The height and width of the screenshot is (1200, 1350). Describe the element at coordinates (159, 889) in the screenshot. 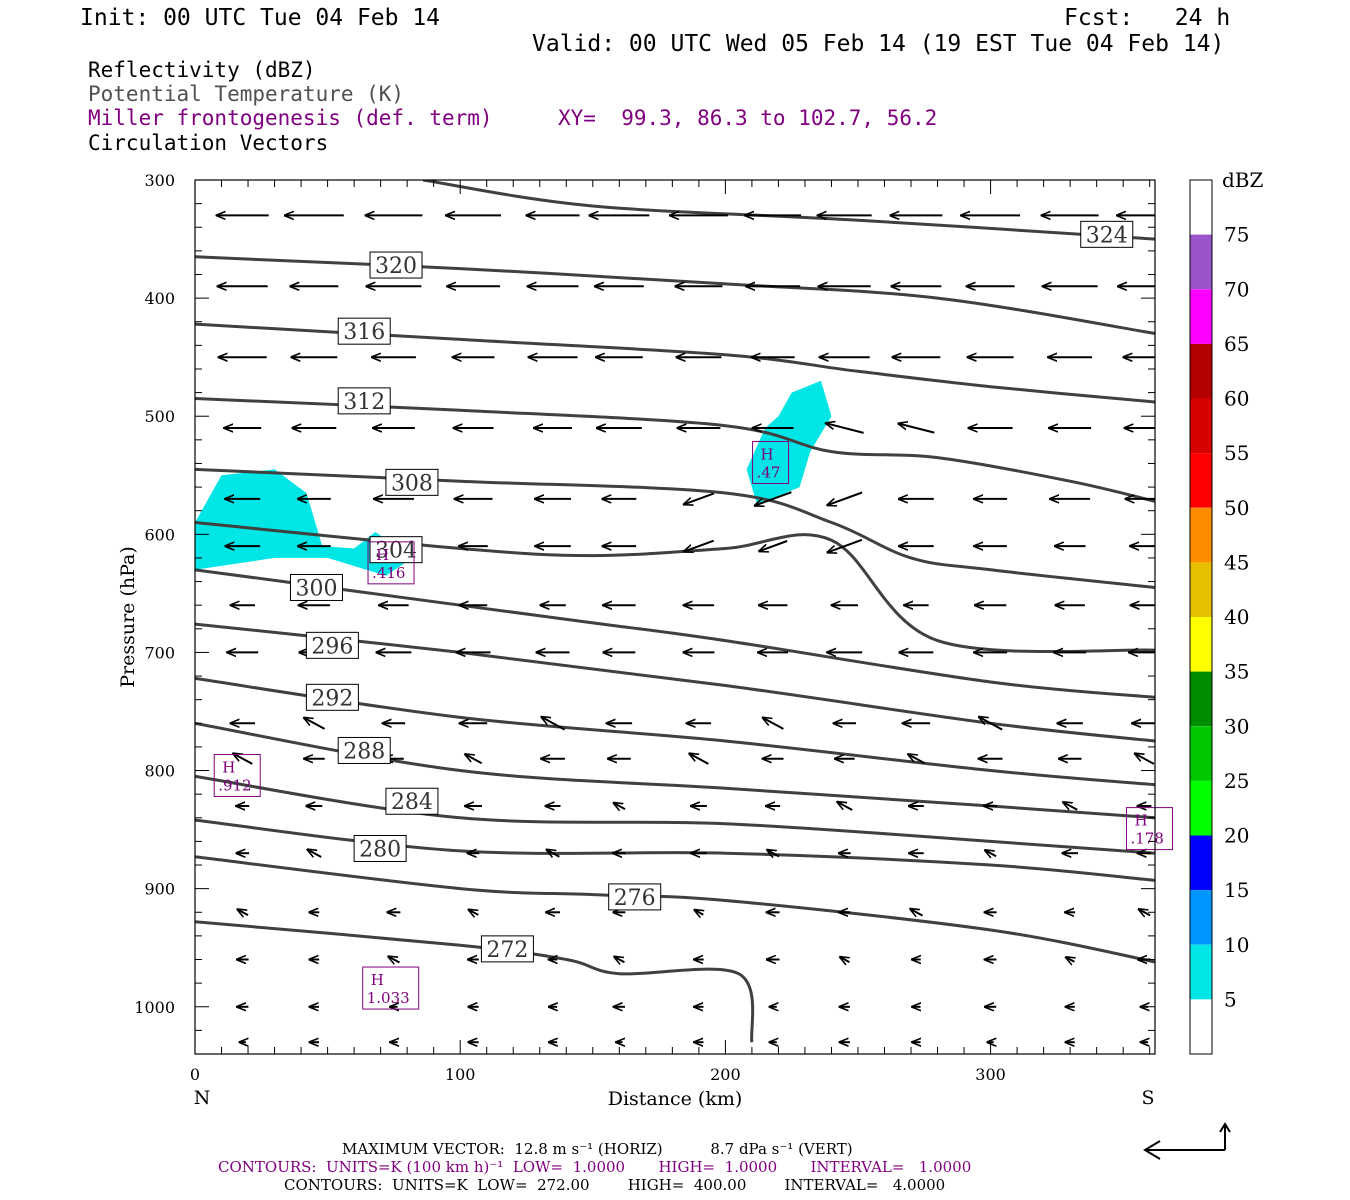

I see `y-tick-label: 900` at that location.